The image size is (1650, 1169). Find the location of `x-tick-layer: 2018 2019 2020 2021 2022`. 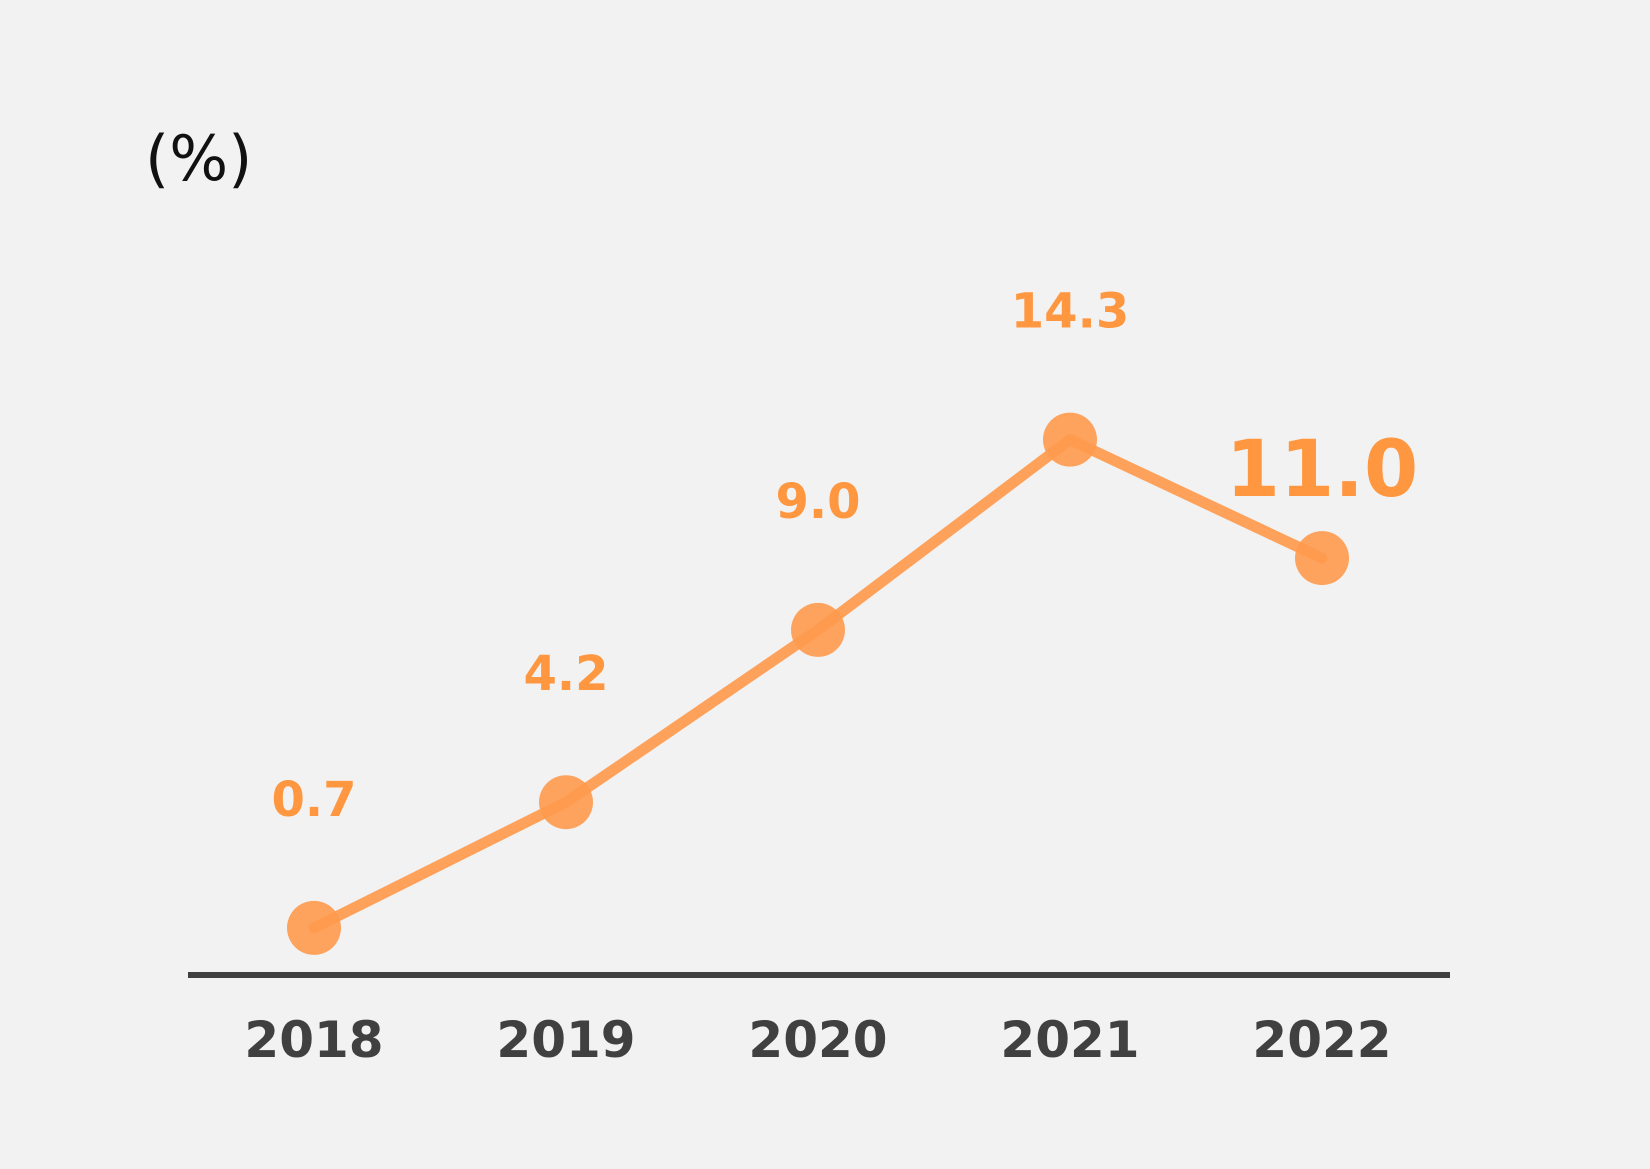

x-tick-layer: 2018 2019 2020 2021 2022 is located at coordinates (817, 1040).